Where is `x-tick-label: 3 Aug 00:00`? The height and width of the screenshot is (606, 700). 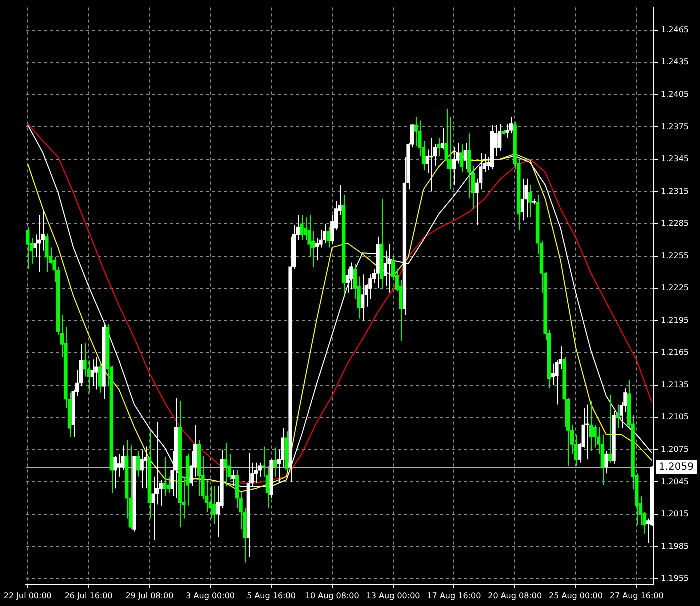 x-tick-label: 3 Aug 00:00 is located at coordinates (211, 595).